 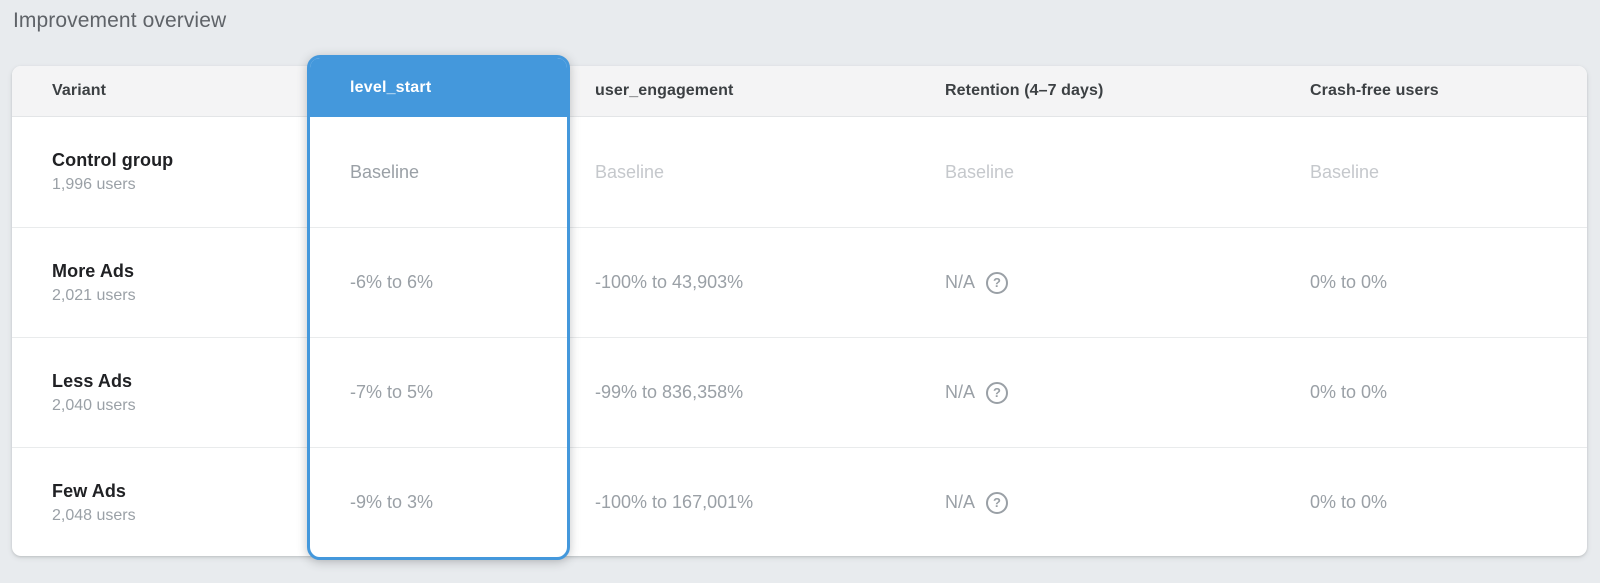 I want to click on level-start-cell: -7% to 5%, so click(x=438, y=392).